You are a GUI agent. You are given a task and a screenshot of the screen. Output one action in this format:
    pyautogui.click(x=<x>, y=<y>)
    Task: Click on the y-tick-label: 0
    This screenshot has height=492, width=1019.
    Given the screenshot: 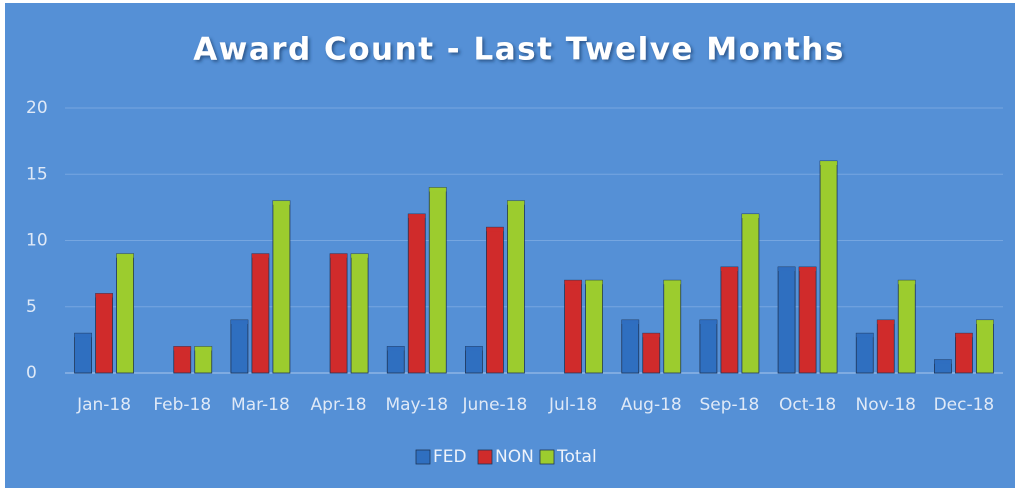 What is the action you would take?
    pyautogui.click(x=31, y=373)
    